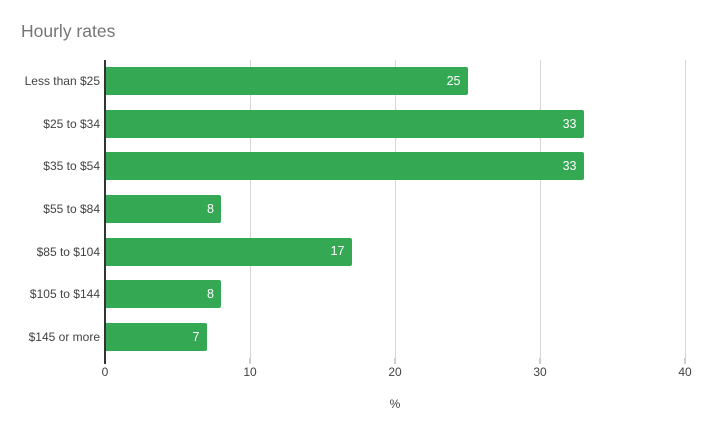 The image size is (704, 436). What do you see at coordinates (68, 31) in the screenshot?
I see `chart-title: Hourly rates` at bounding box center [68, 31].